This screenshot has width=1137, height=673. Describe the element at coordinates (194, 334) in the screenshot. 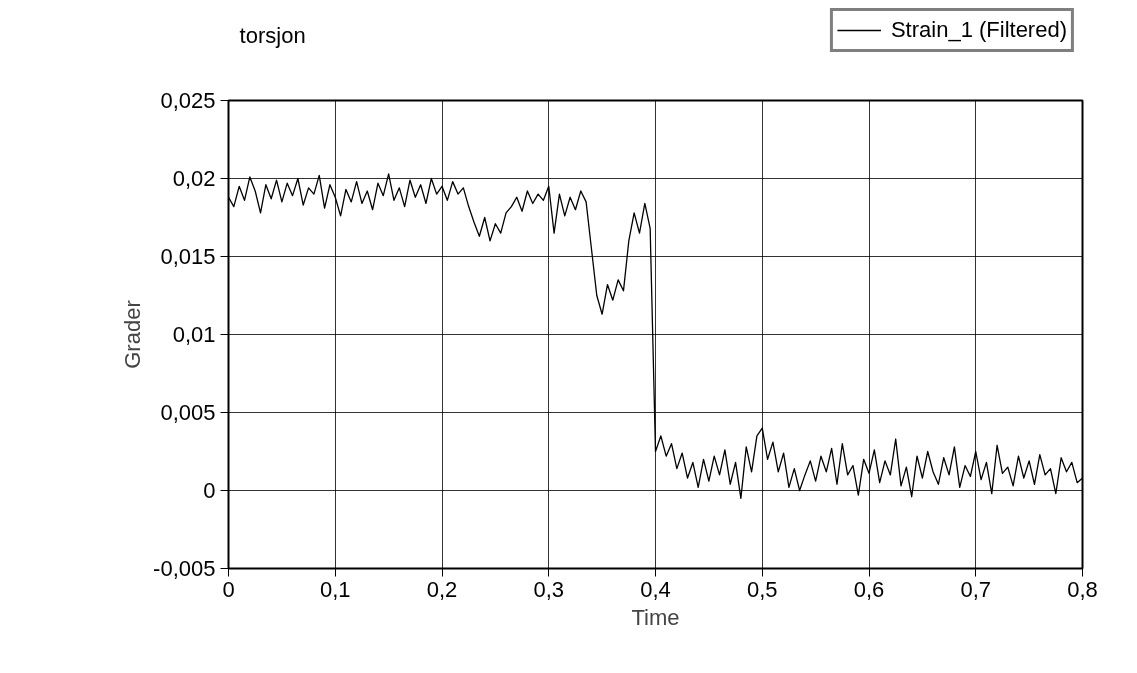

I see `y-tick-label: 0,01` at that location.